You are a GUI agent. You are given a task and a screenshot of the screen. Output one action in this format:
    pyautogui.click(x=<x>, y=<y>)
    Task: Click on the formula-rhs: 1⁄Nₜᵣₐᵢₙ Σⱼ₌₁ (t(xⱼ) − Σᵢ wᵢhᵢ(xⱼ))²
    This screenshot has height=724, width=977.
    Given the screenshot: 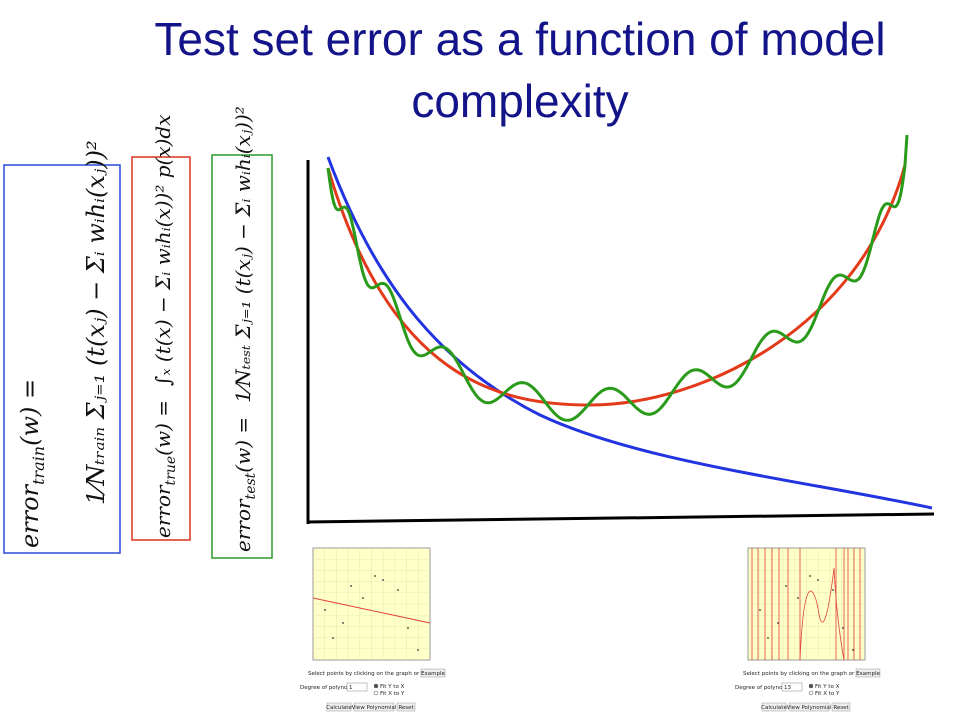 What is the action you would take?
    pyautogui.click(x=96, y=322)
    